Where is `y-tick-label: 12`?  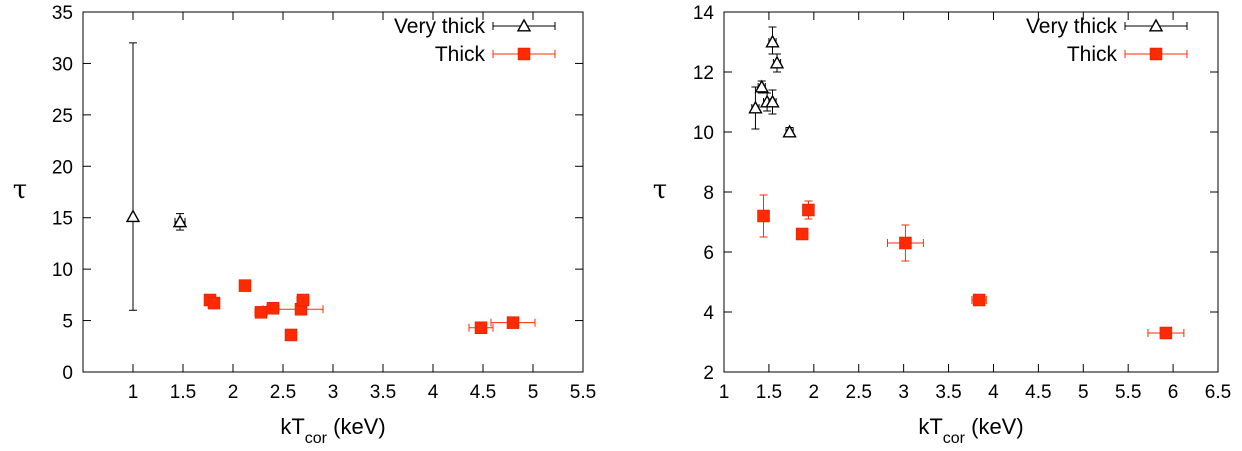 y-tick-label: 12 is located at coordinates (703, 73).